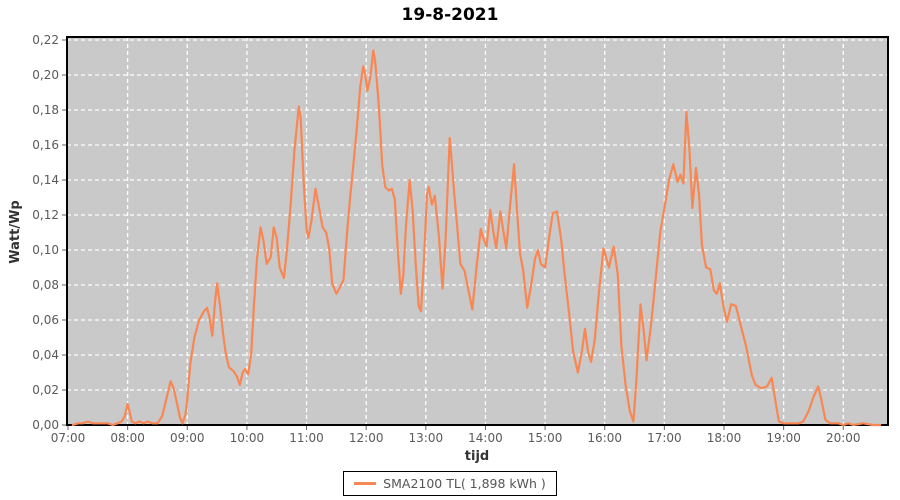  I want to click on y-tick-label: 0,22, so click(45, 40).